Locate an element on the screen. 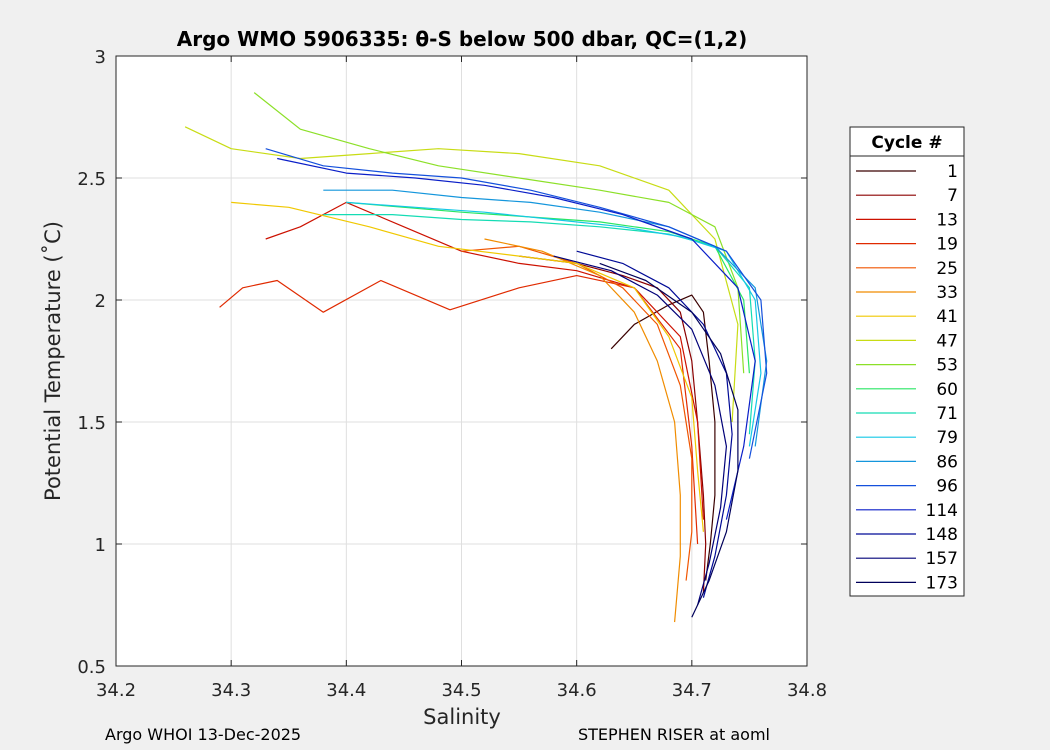 The width and height of the screenshot is (1050, 750). legend-box is located at coordinates (907, 361).